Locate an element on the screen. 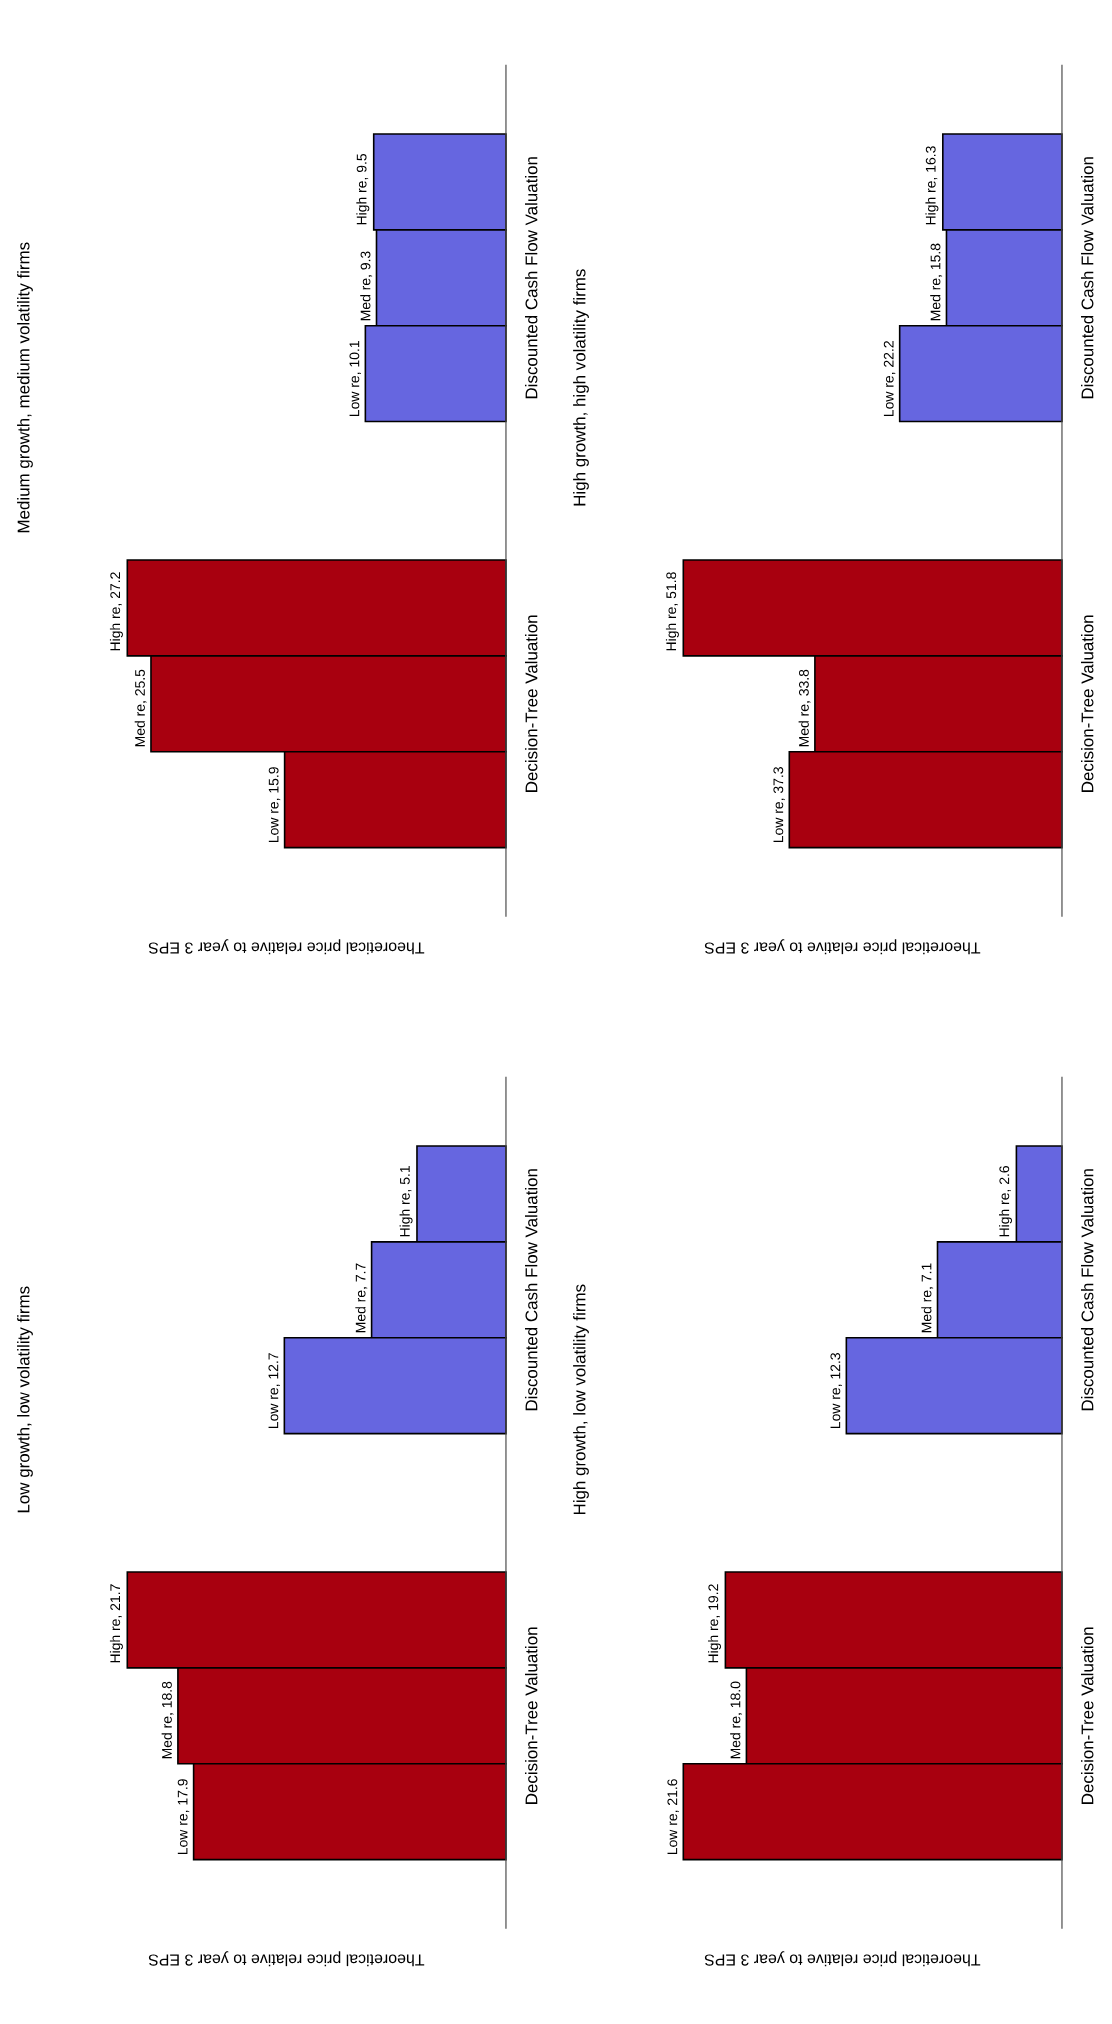  data-label: High re, 27.2 is located at coordinates (116, 611).